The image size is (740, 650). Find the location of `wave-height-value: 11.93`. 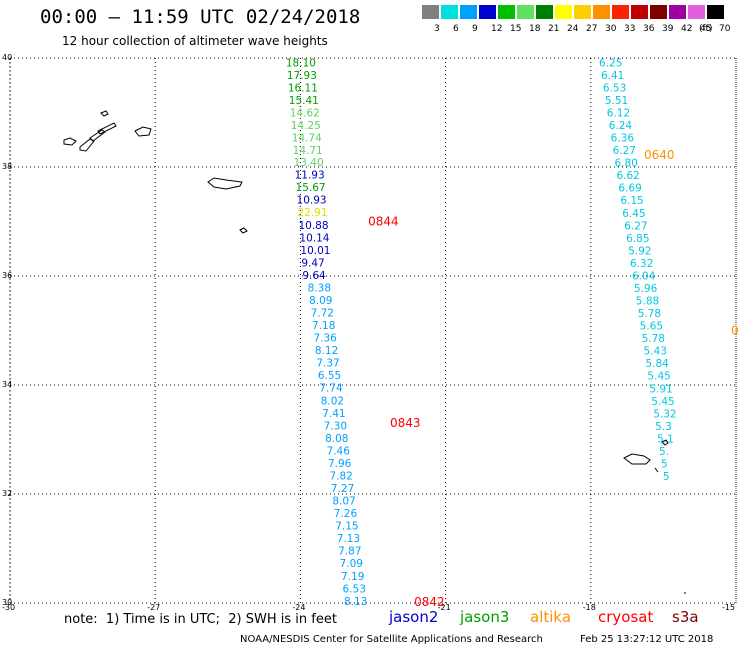

wave-height-value: 11.93 is located at coordinates (310, 176).